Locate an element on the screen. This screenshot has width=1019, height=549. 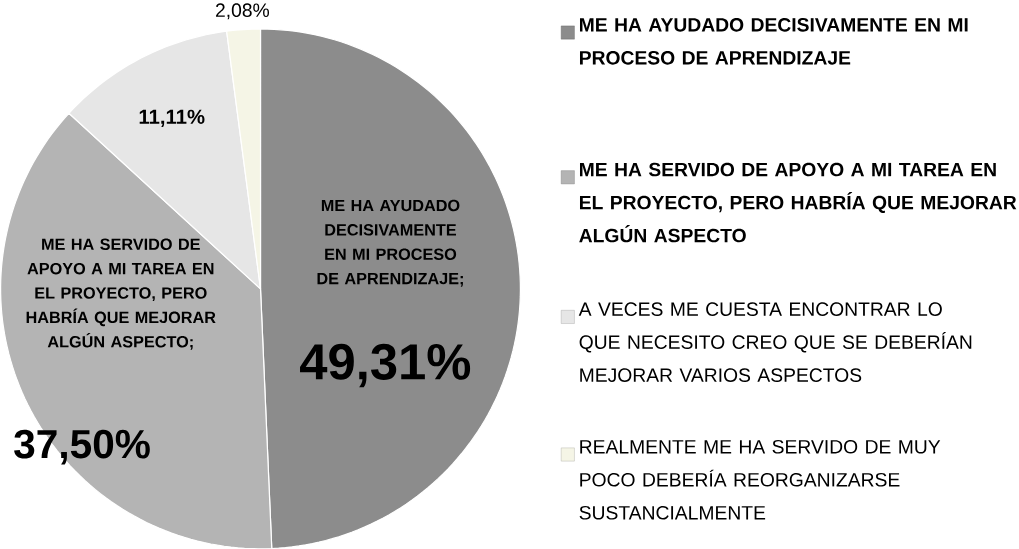
data-label: 49,31% is located at coordinates (385, 365).